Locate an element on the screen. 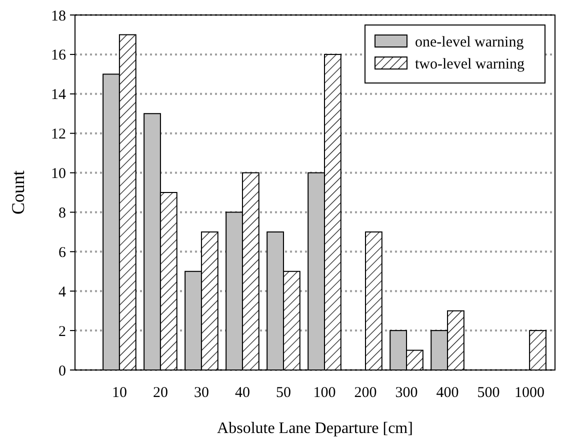  y-tick-label: 16 is located at coordinates (58, 56).